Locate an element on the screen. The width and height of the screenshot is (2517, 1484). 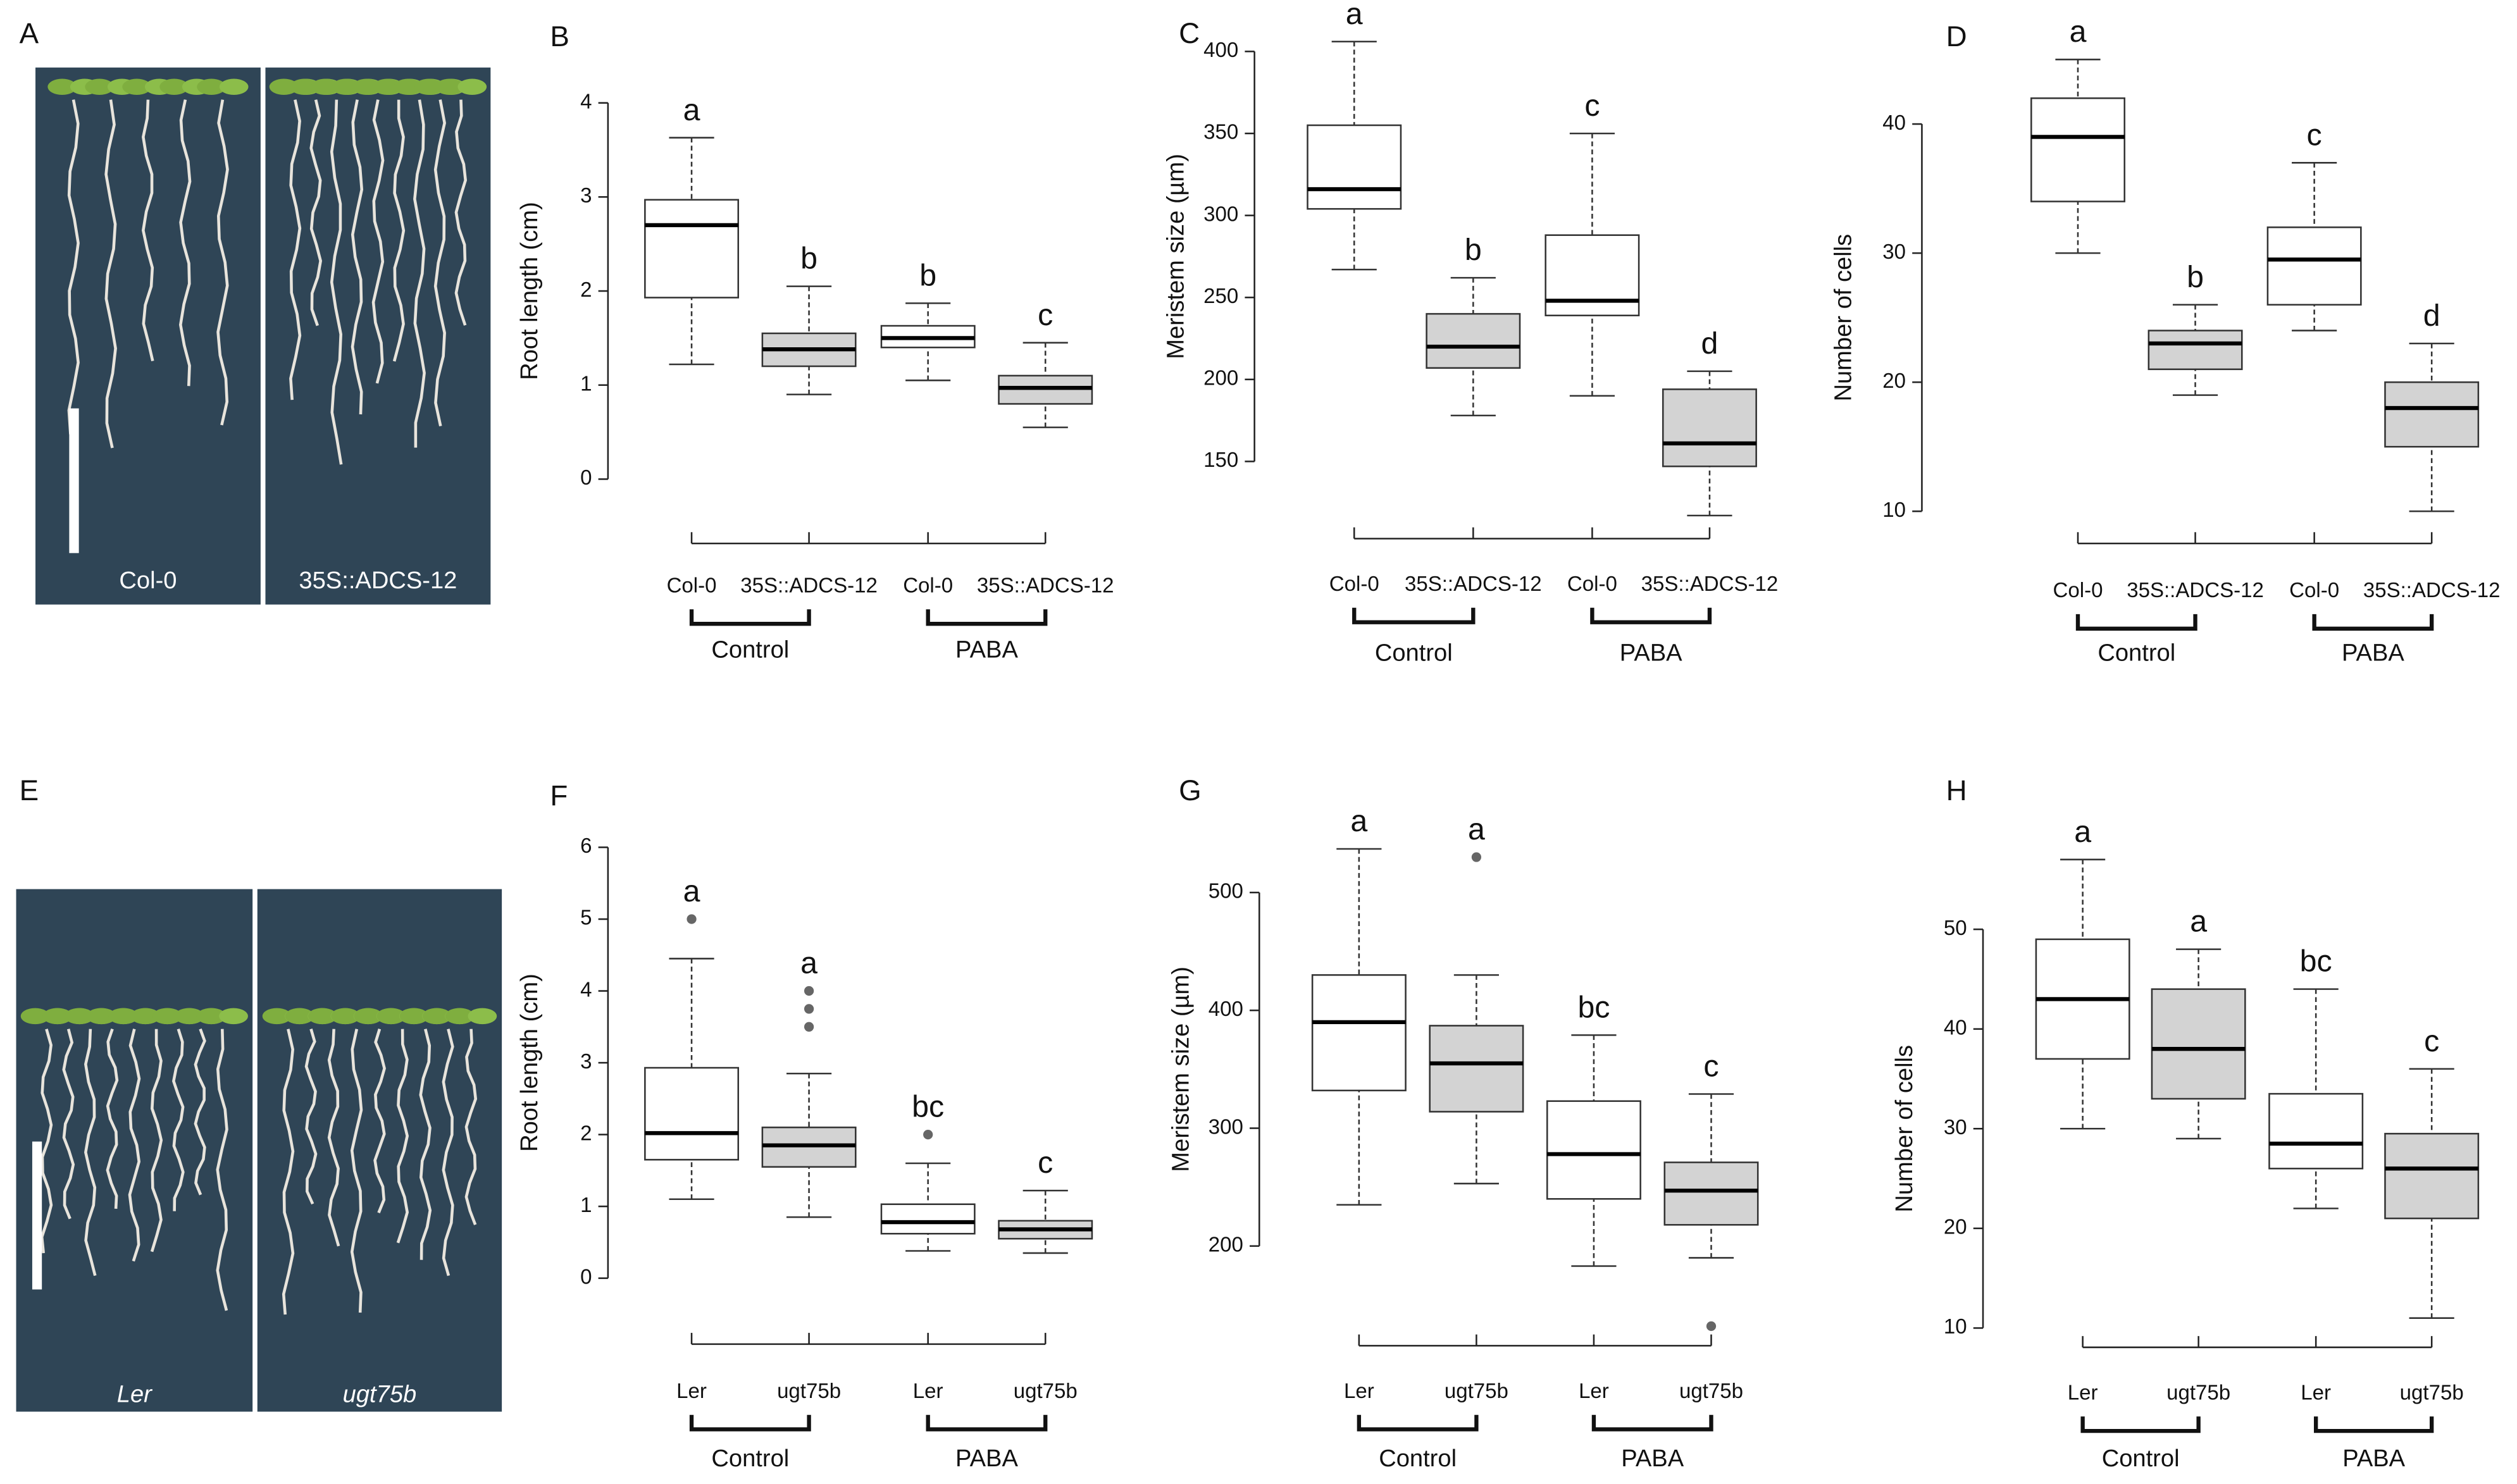
y-axis-label: Root length (cm) is located at coordinates (529, 291).